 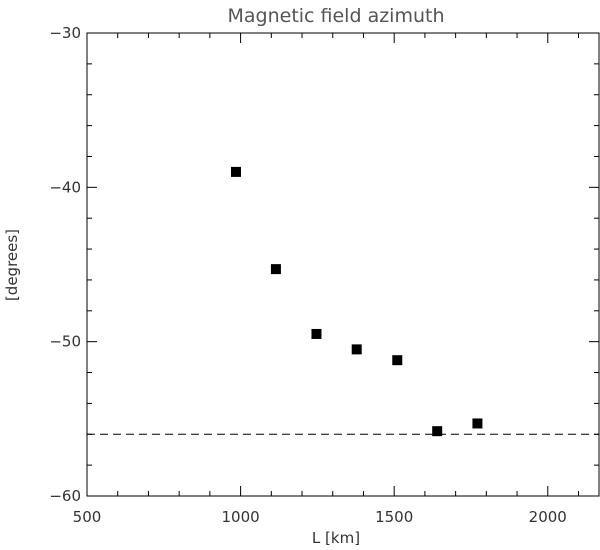 I want to click on y-axis-label: [degrees], so click(x=12, y=265).